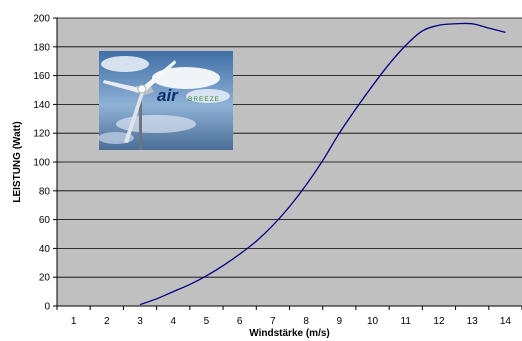 Image resolution: width=522 pixels, height=341 pixels. What do you see at coordinates (41, 76) in the screenshot?
I see `y-tick-label-160: 160` at bounding box center [41, 76].